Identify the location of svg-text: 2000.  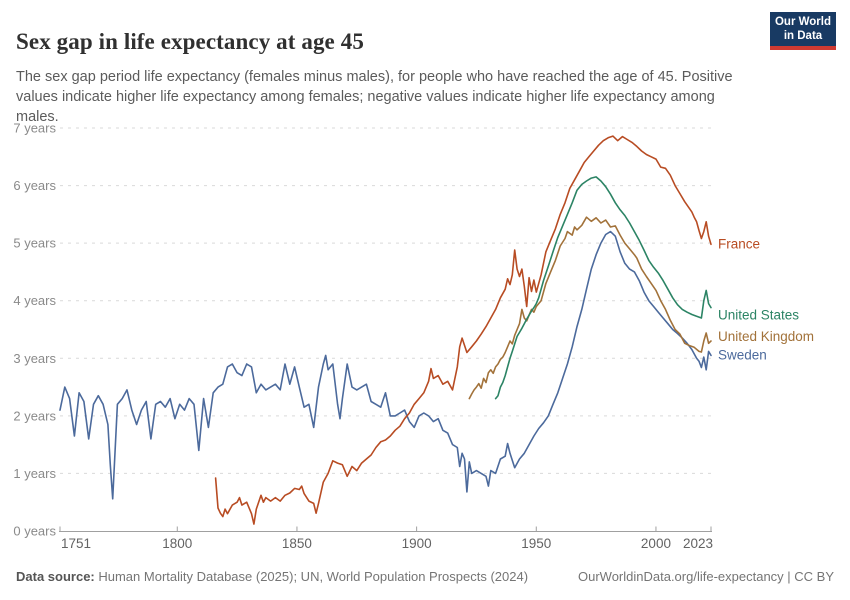
(656, 543).